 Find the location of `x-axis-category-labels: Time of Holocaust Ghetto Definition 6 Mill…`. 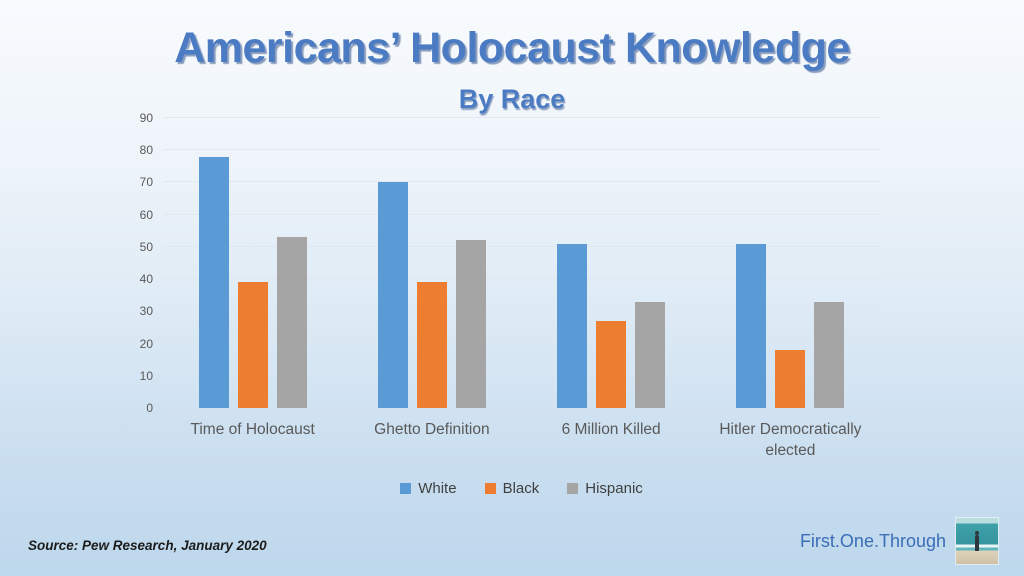

x-axis-category-labels: Time of Holocaust Ghetto Definition 6 Mill… is located at coordinates (521, 441).